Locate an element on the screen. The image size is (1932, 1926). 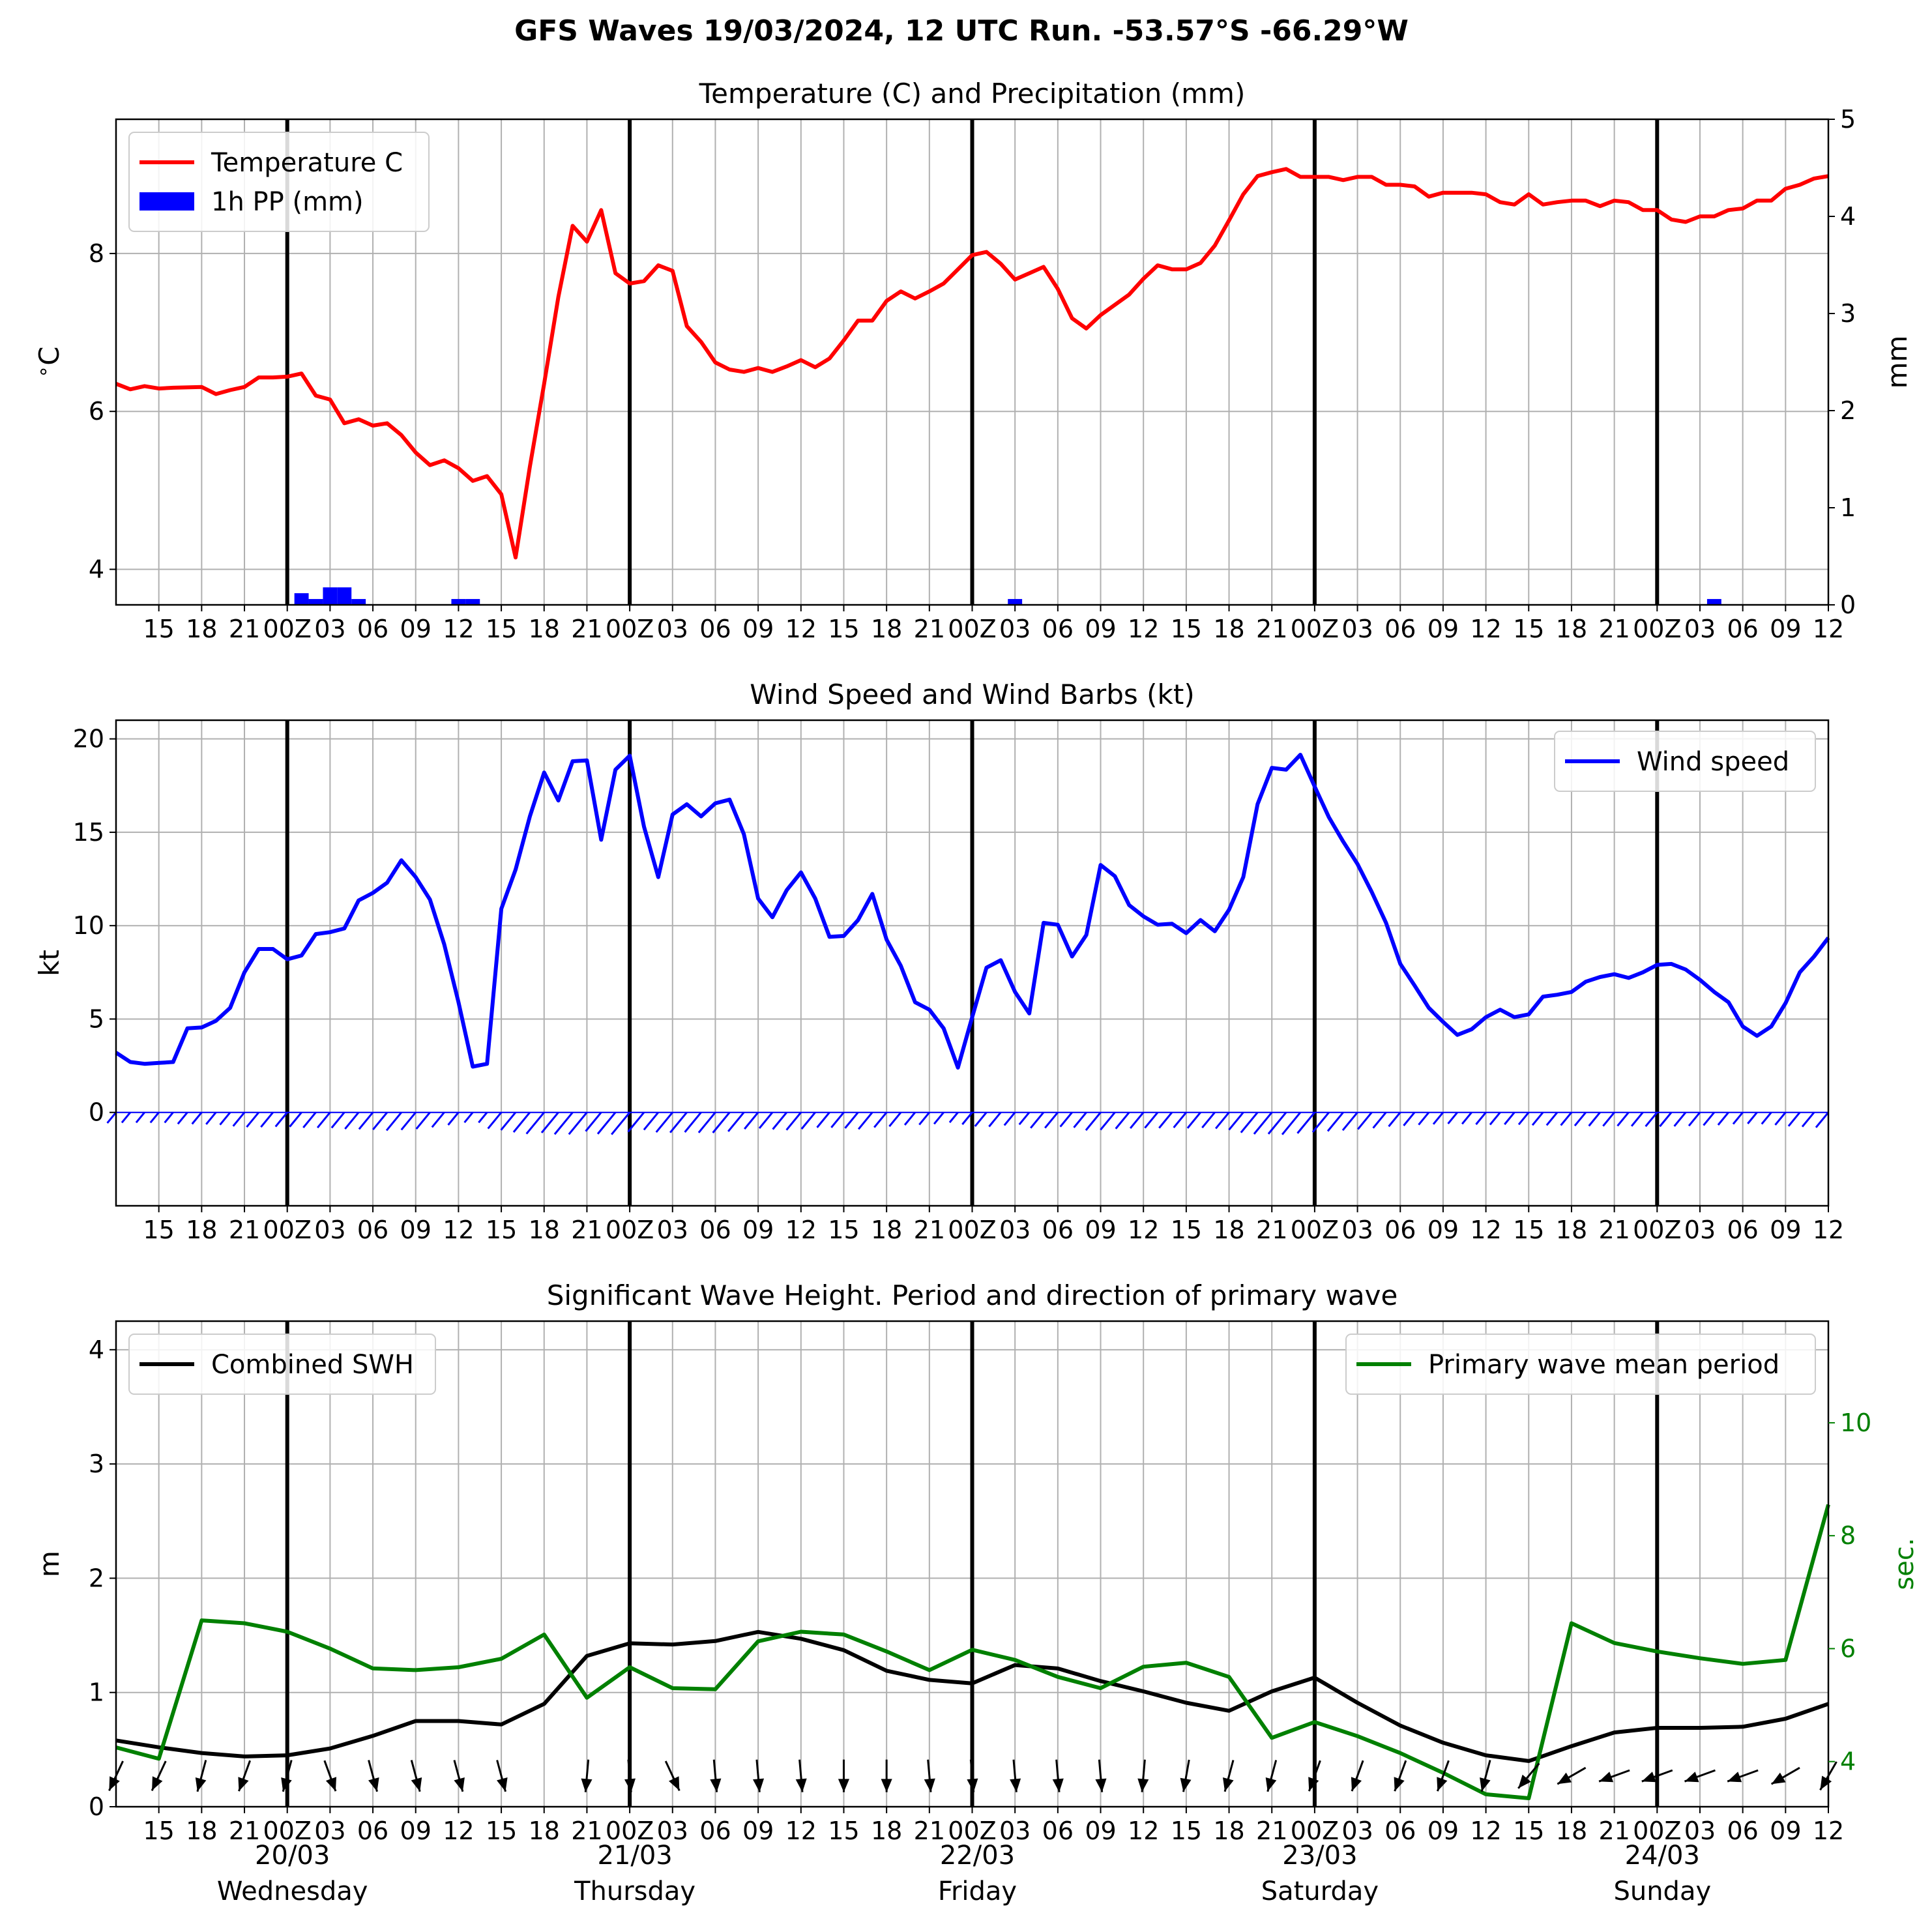
legend-label: Wind speed is located at coordinates (1713, 762).